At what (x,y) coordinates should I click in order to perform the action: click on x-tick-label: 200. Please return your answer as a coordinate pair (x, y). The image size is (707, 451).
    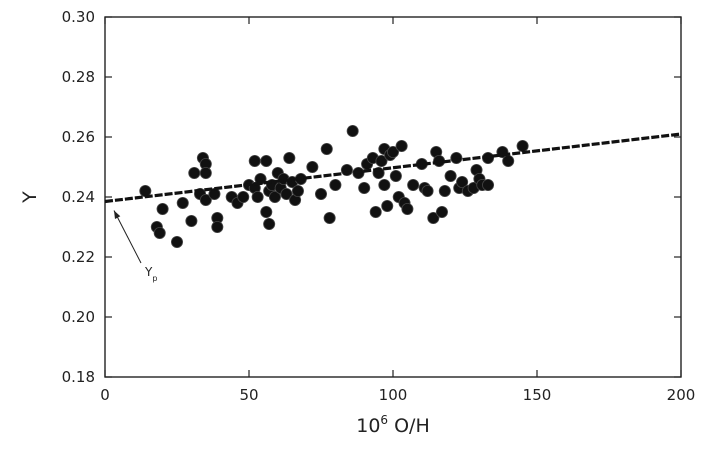
    Looking at the image, I should click on (681, 395).